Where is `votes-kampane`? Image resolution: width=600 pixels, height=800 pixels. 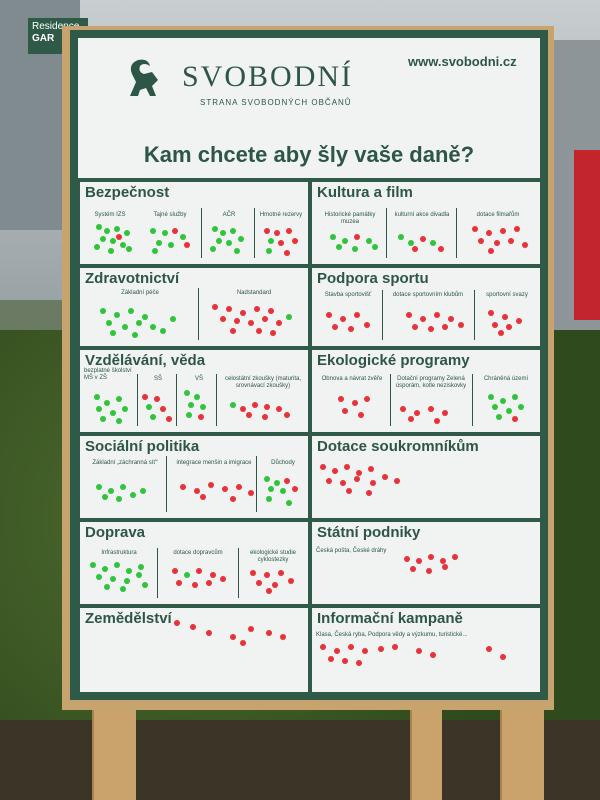 votes-kampane is located at coordinates (426, 650).